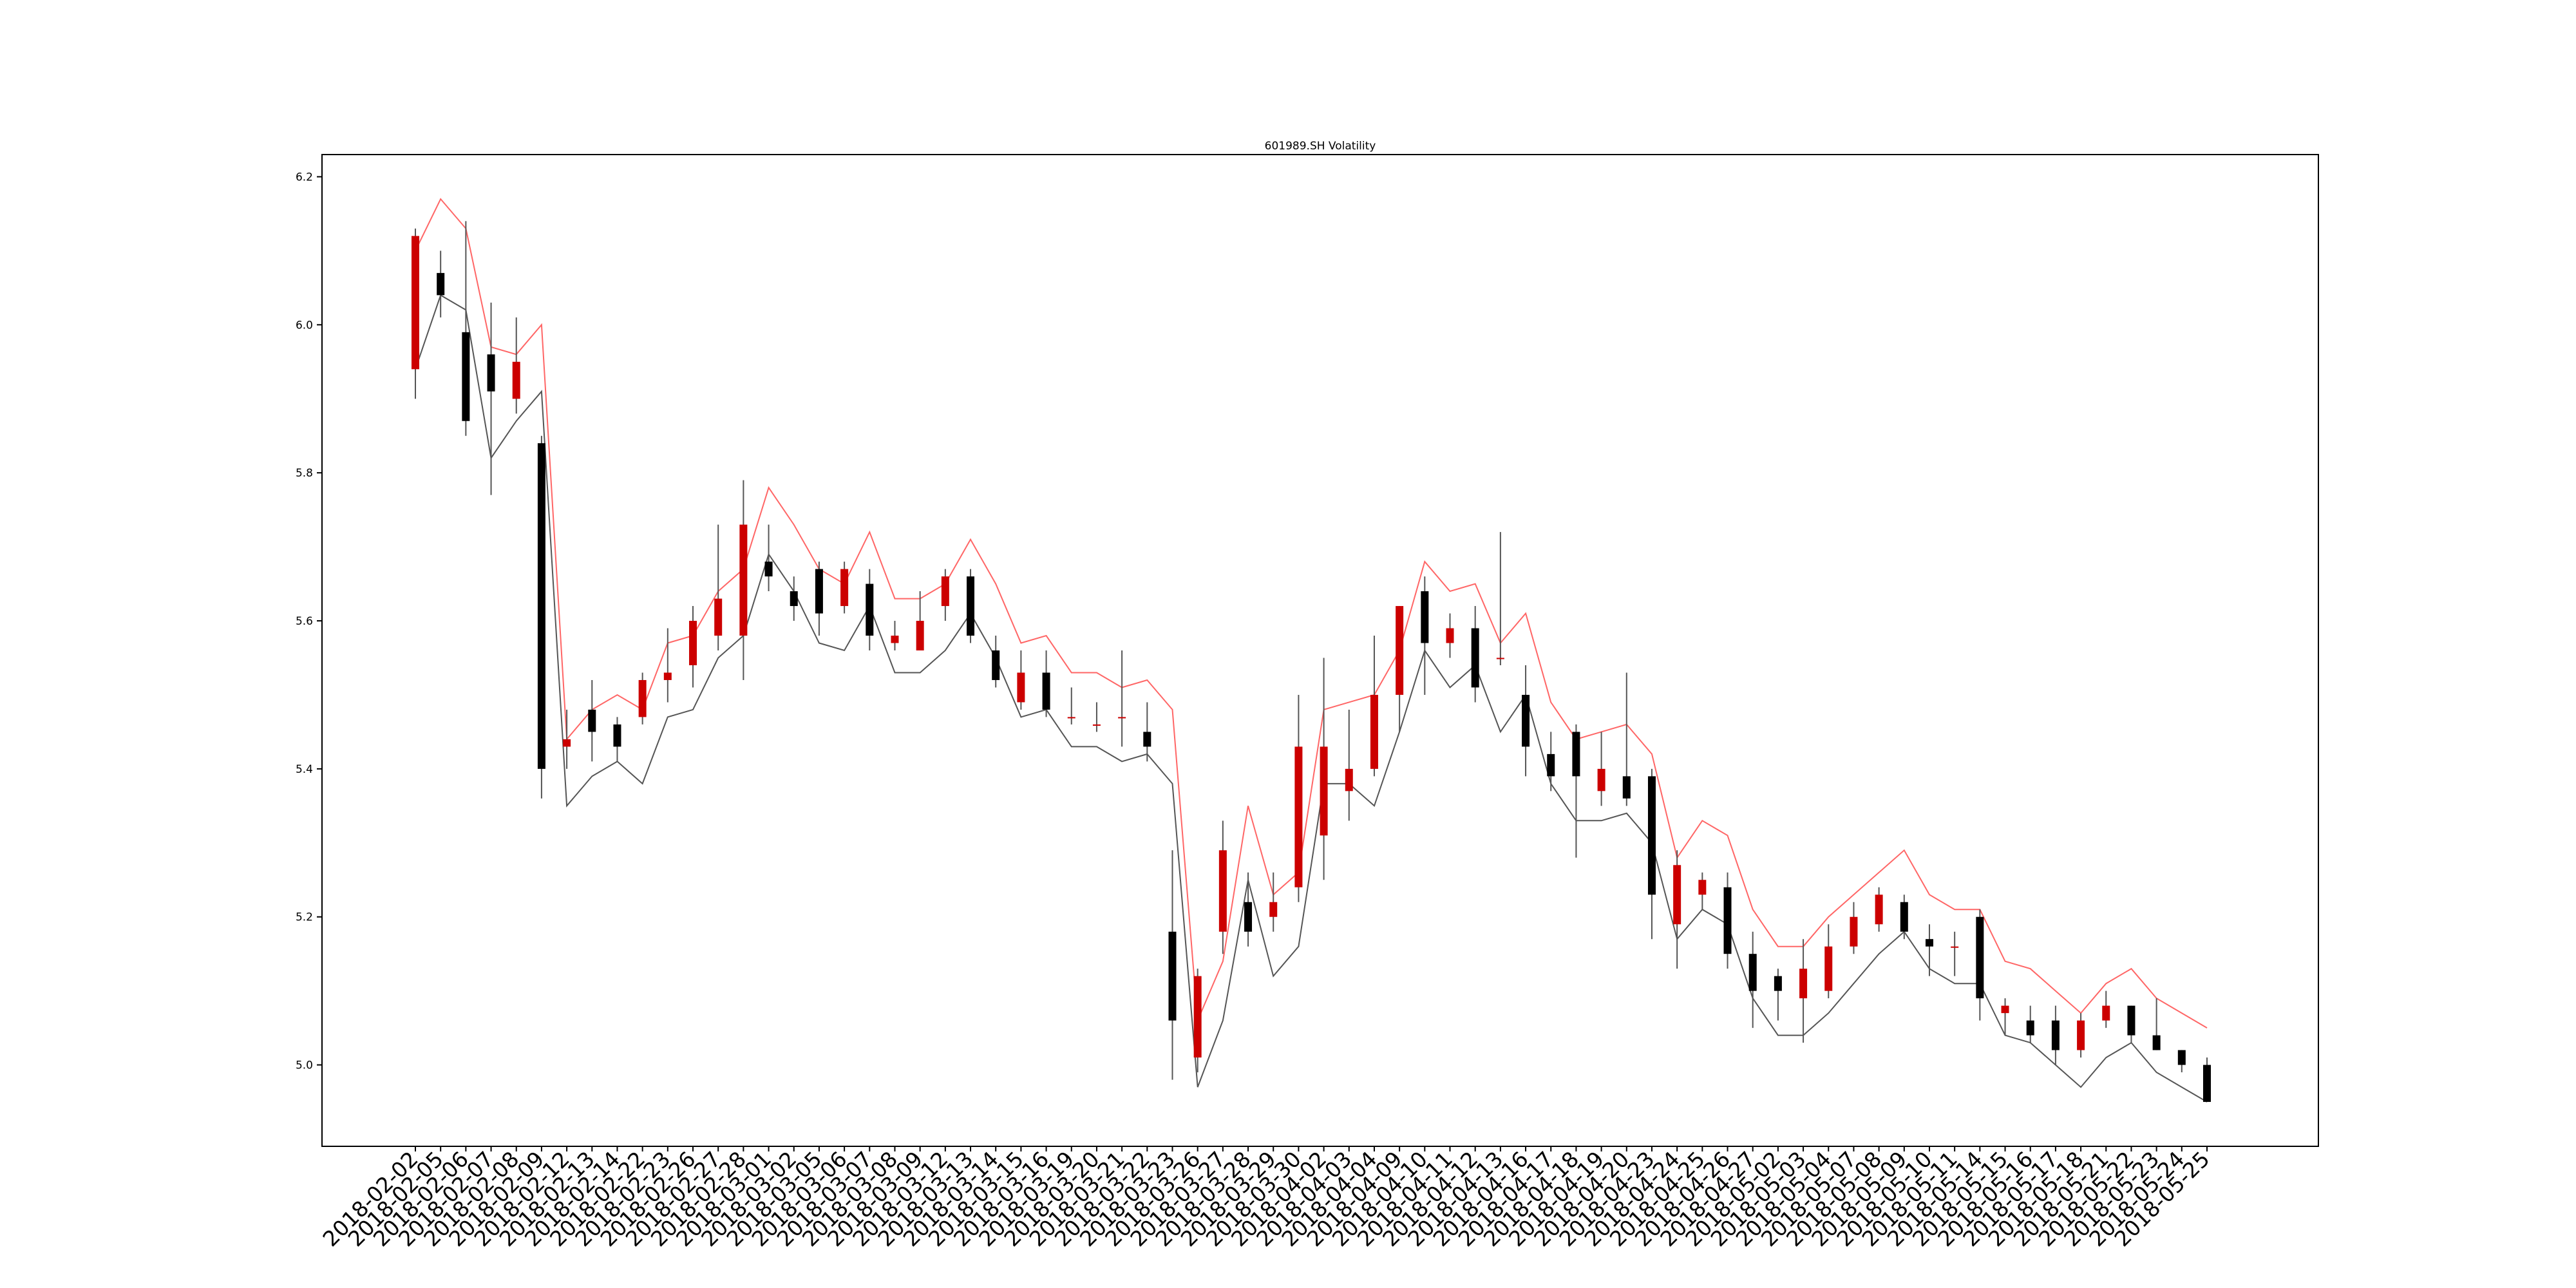 The image size is (2576, 1288). What do you see at coordinates (304, 621) in the screenshot?
I see `y-tick-label: 5.6` at bounding box center [304, 621].